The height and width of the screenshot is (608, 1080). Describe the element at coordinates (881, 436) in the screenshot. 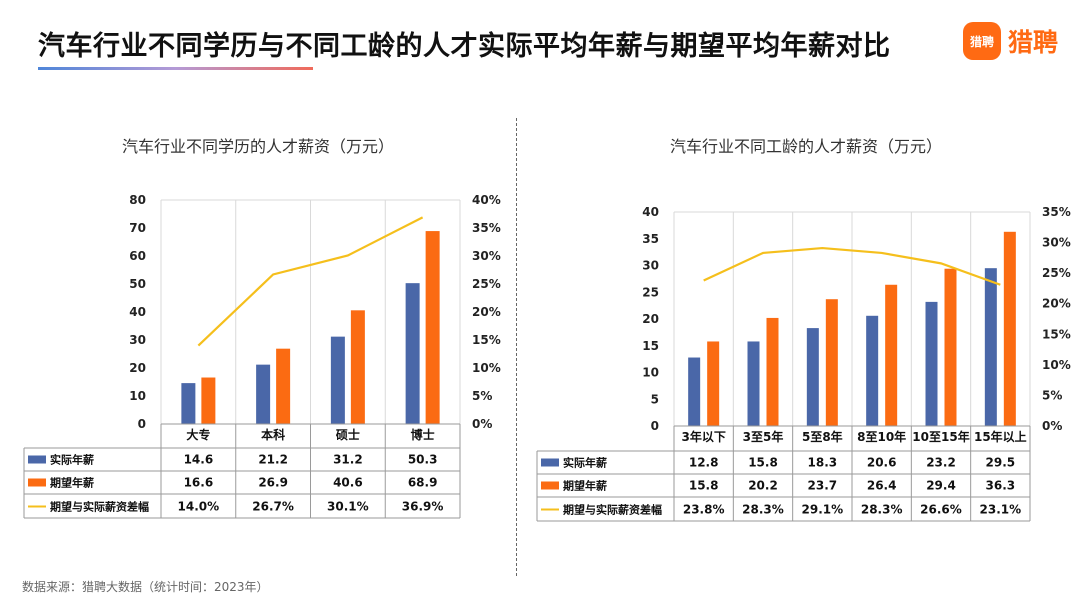

I see `chart-1-category-label: 8至10年` at that location.